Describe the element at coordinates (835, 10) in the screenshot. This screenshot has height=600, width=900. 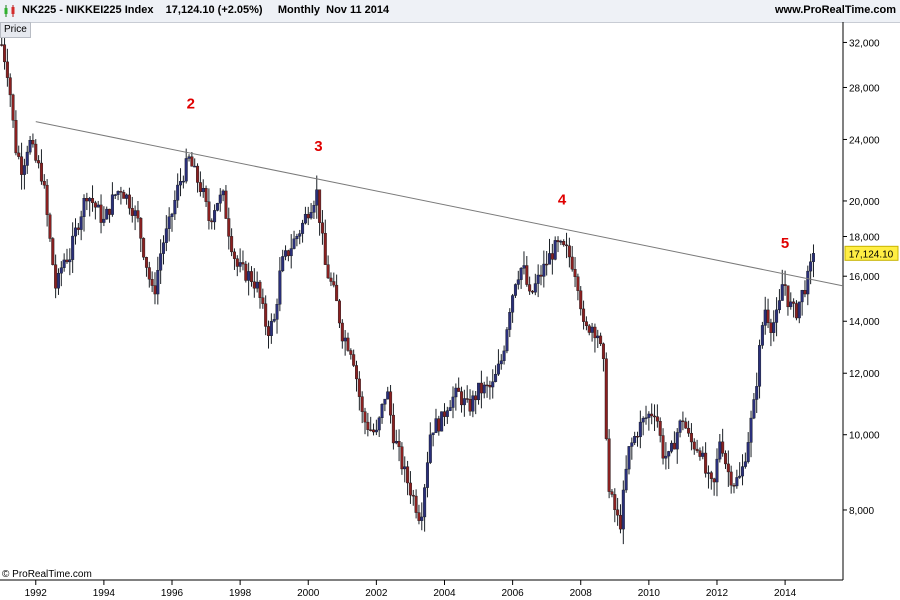
I see `brand-link: www.ProRealTime.com` at that location.